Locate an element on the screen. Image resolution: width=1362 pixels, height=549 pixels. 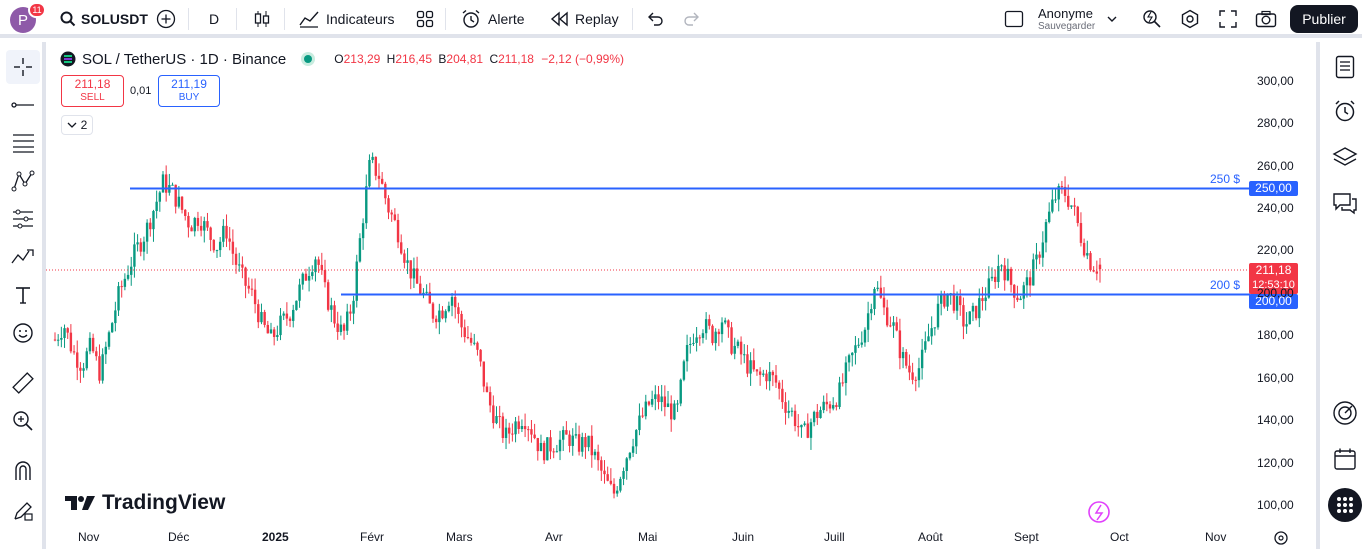
undo-icon is located at coordinates (655, 19).